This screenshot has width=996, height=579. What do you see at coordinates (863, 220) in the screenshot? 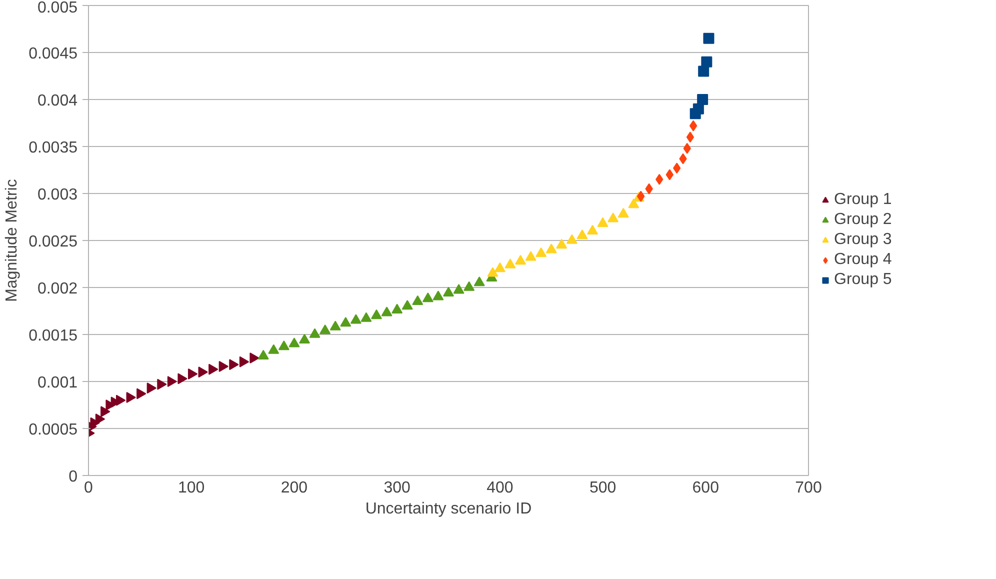
I see `legend-label: Group 2` at bounding box center [863, 220].